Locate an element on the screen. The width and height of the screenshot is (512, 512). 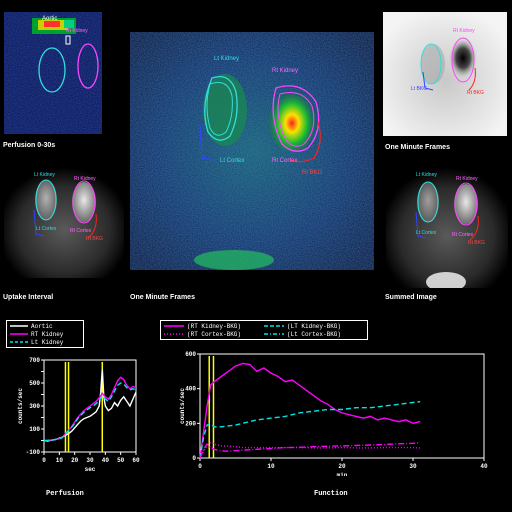
y-tick-label: 500 is located at coordinates (34, 383).